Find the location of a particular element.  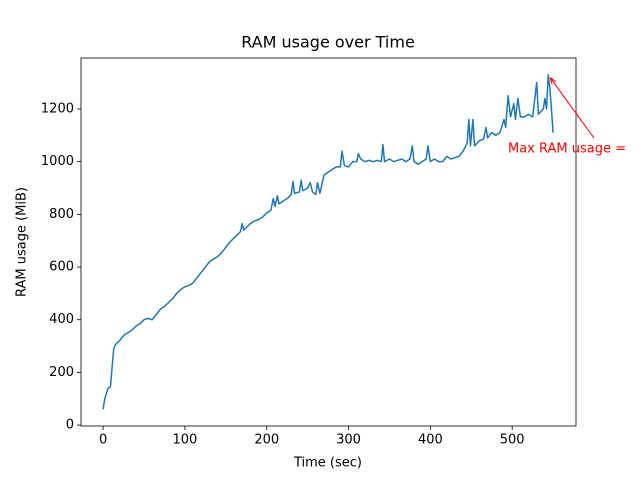

x-tick-label: 400 is located at coordinates (430, 440).